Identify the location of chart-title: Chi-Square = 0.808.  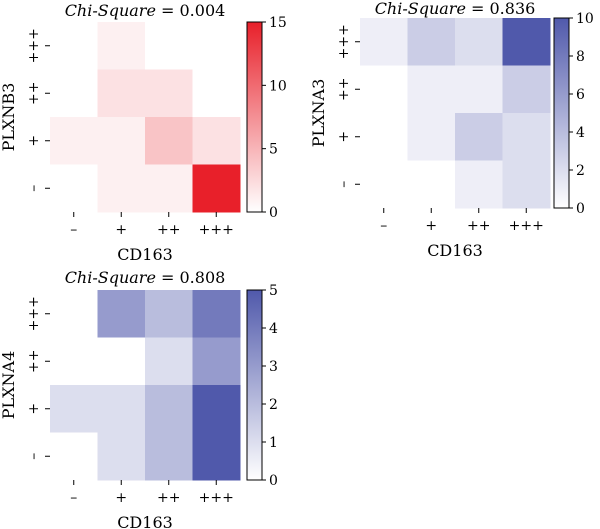
(145, 277).